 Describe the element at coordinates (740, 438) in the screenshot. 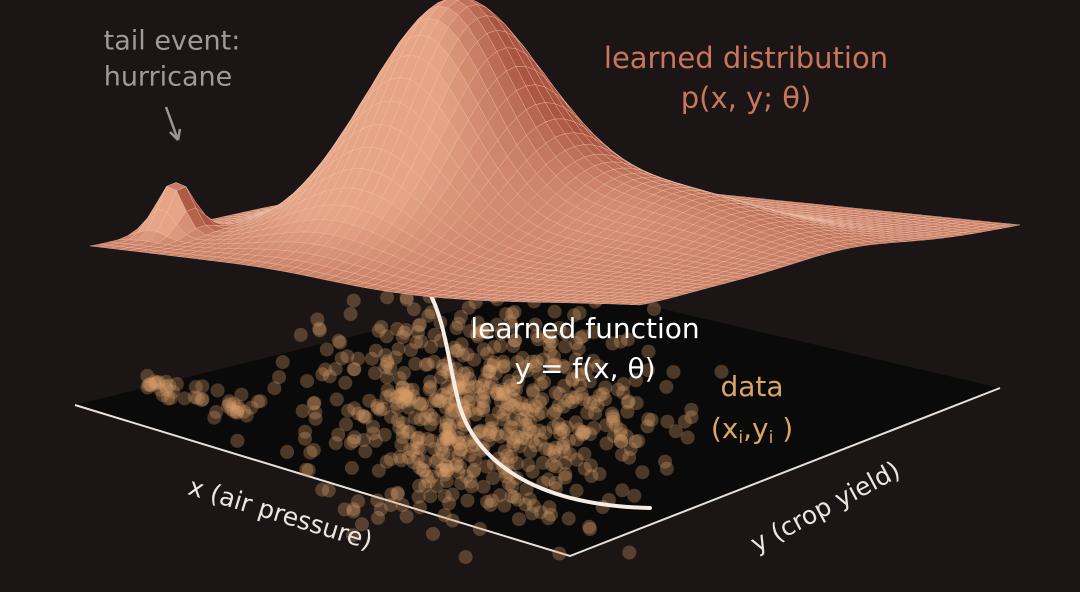

I see `notation-sub: i` at that location.